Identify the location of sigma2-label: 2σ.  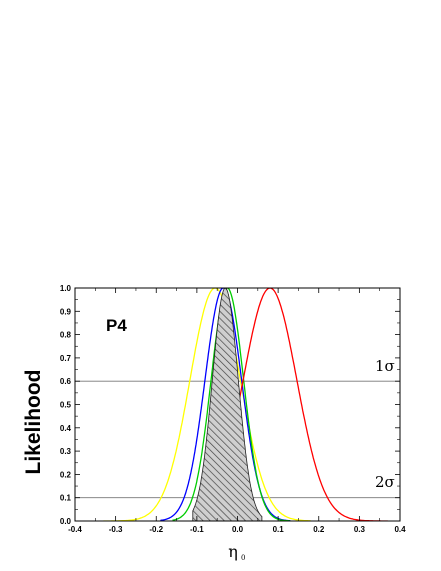
(385, 482).